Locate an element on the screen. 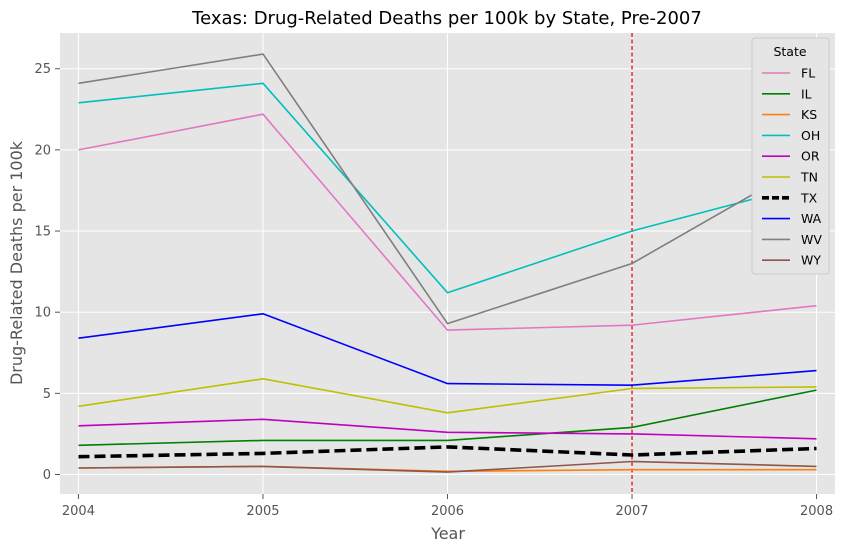  legend: State FL IL KS OH OR TN TX WA WV WY is located at coordinates (790, 156).